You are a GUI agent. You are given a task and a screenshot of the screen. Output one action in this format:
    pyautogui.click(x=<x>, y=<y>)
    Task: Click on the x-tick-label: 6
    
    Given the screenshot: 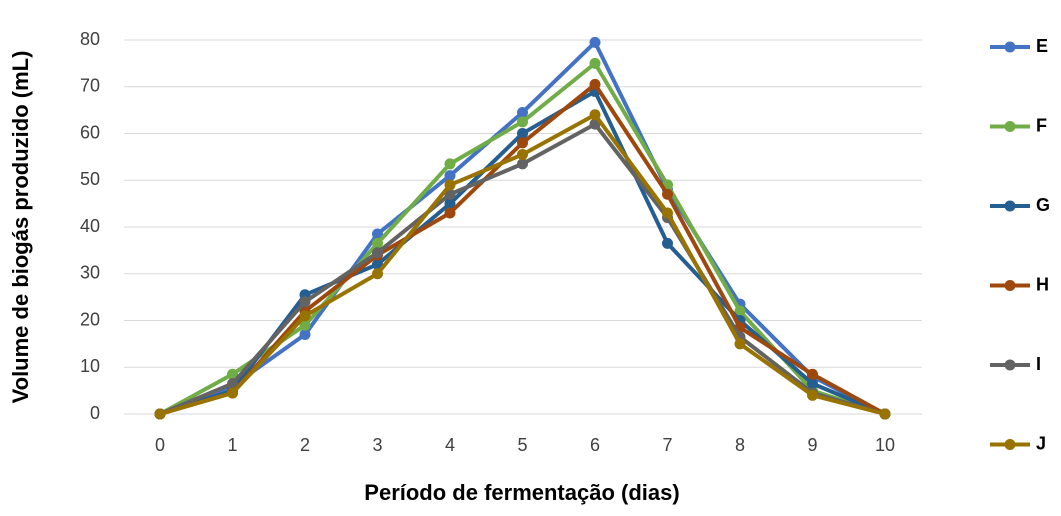 What is the action you would take?
    pyautogui.click(x=595, y=445)
    